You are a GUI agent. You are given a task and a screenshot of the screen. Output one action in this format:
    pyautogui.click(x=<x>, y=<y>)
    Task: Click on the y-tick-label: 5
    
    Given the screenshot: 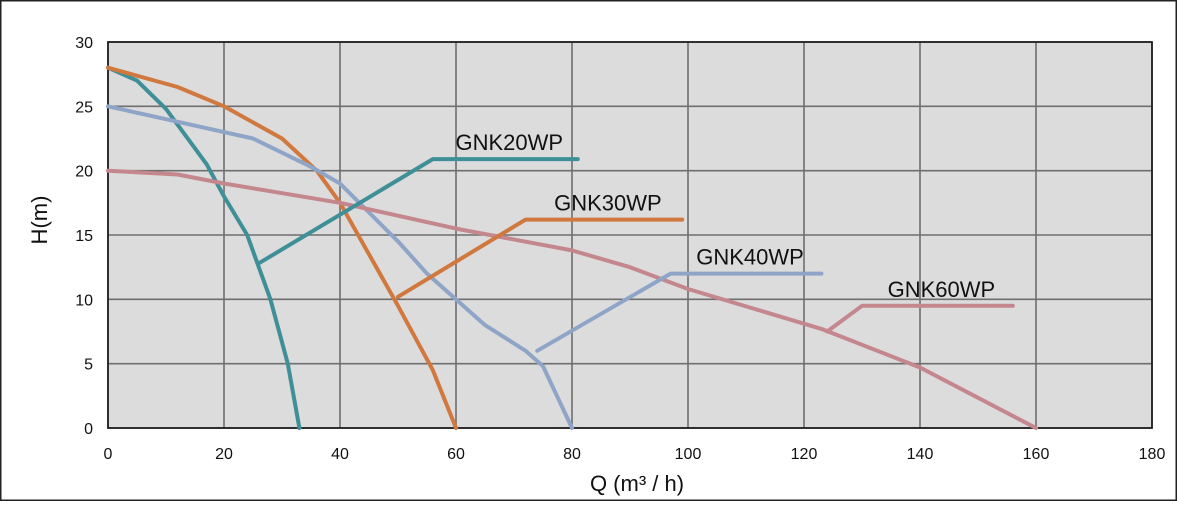 What is the action you would take?
    pyautogui.click(x=88, y=365)
    